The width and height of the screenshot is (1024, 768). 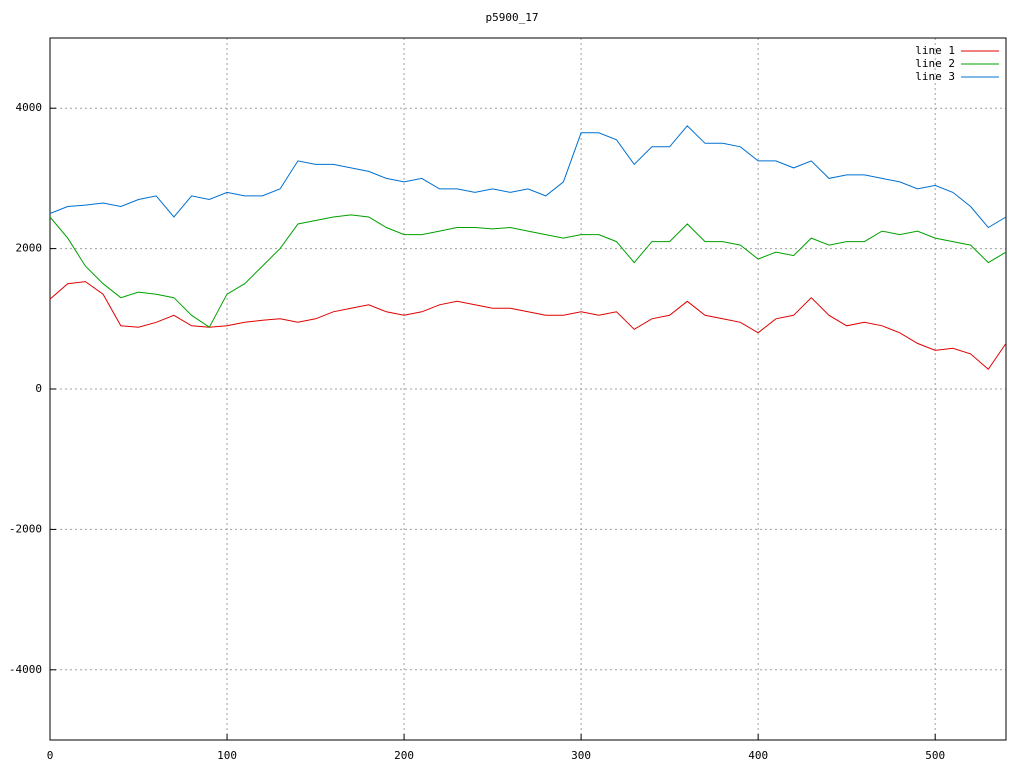 What do you see at coordinates (935, 63) in the screenshot?
I see `legend-label: line 2` at bounding box center [935, 63].